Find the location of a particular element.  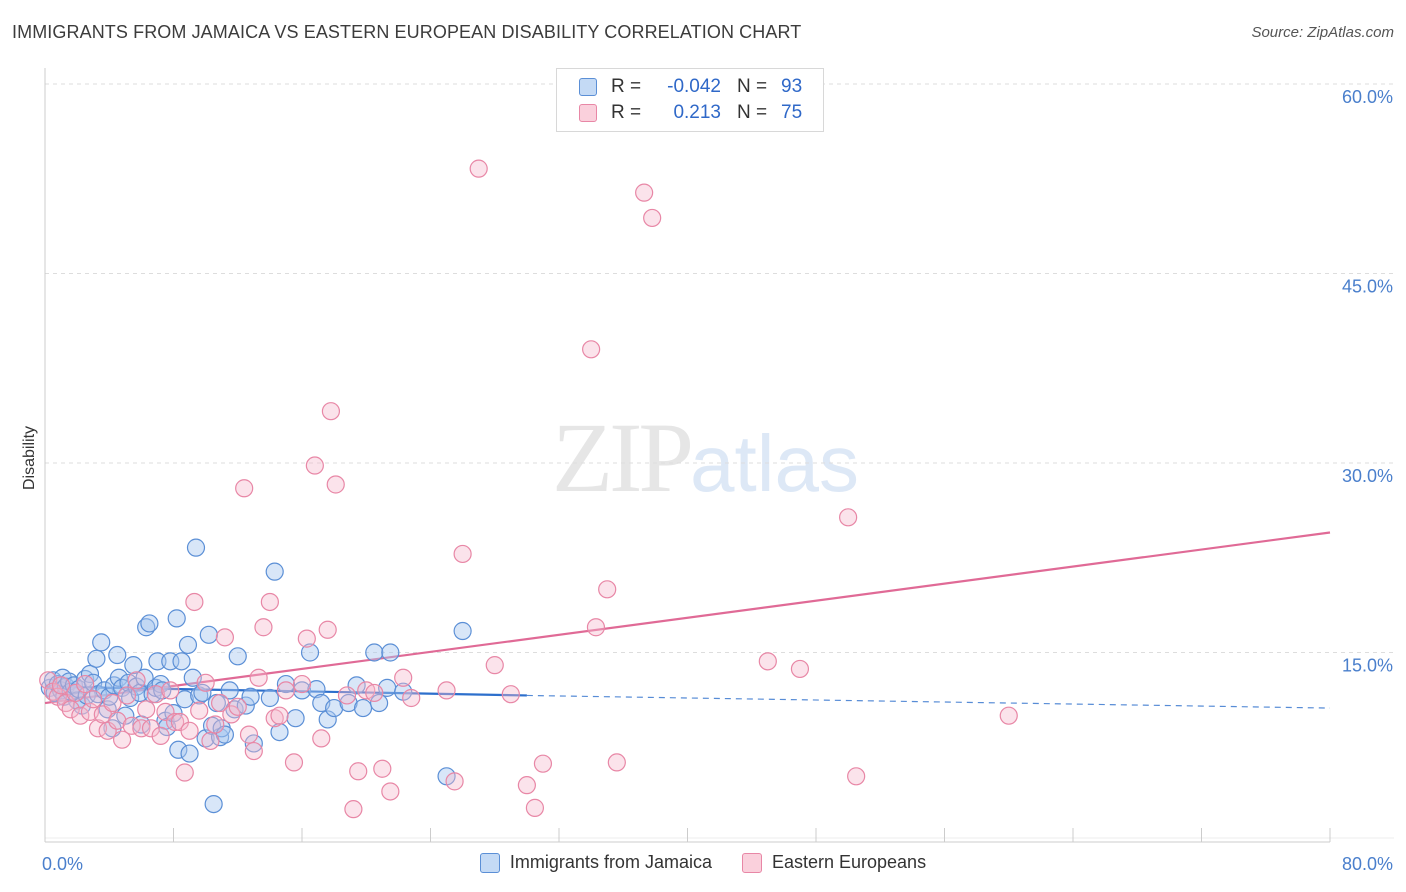

legend-row-eastern-europe: R = 0.213 N = 75 is located at coordinates (690, 113).